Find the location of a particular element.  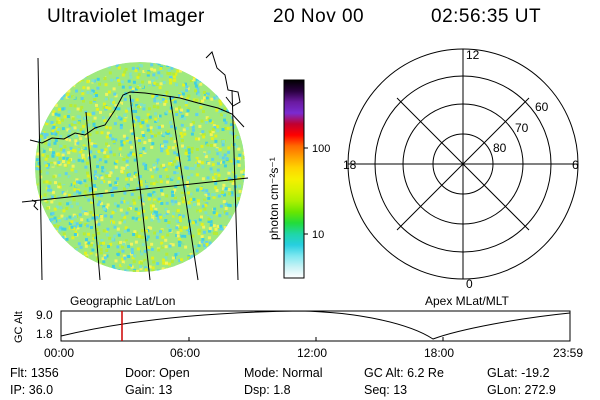

status-dsp: Dsp: 1.8 is located at coordinates (267, 390).